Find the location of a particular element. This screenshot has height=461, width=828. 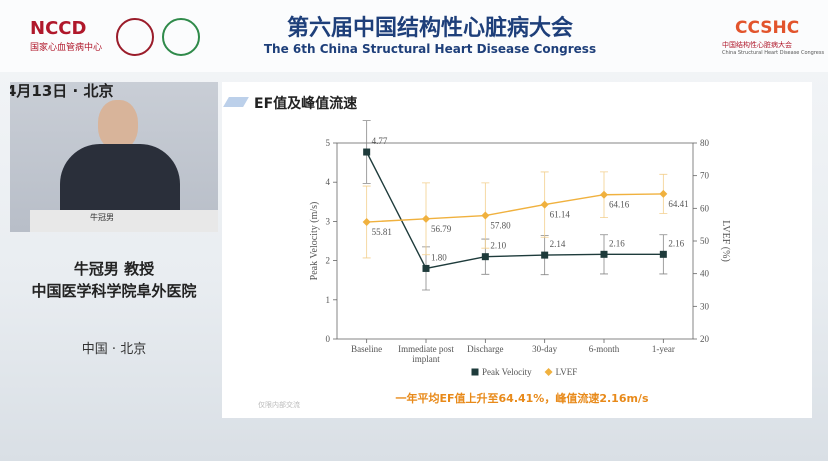

speaker-location: 中国 · 北京 is located at coordinates (114, 349).